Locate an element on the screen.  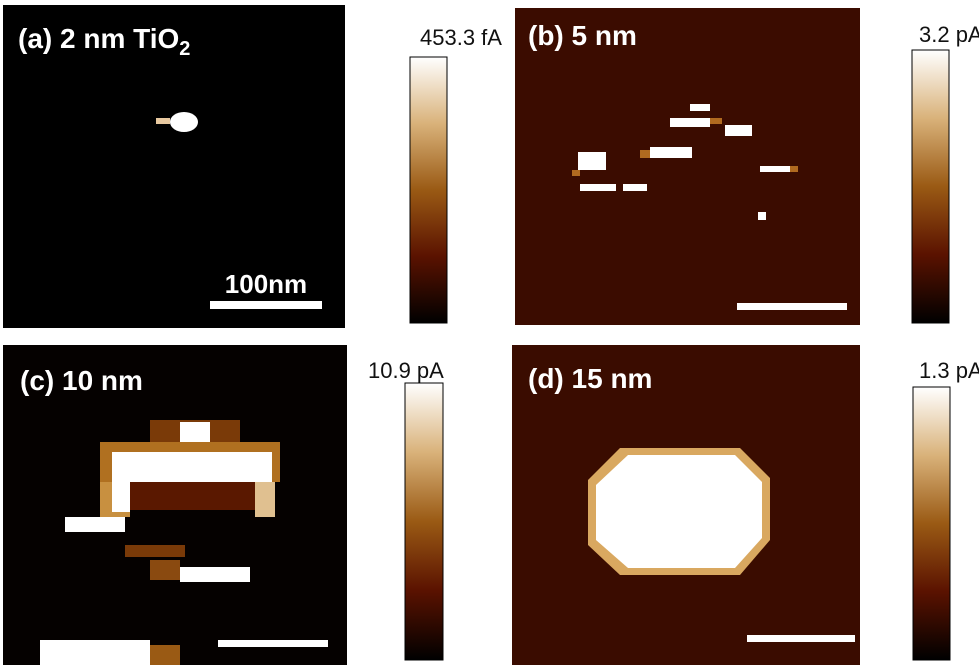
colorbar-max: 1.3 pA is located at coordinates (949, 370).